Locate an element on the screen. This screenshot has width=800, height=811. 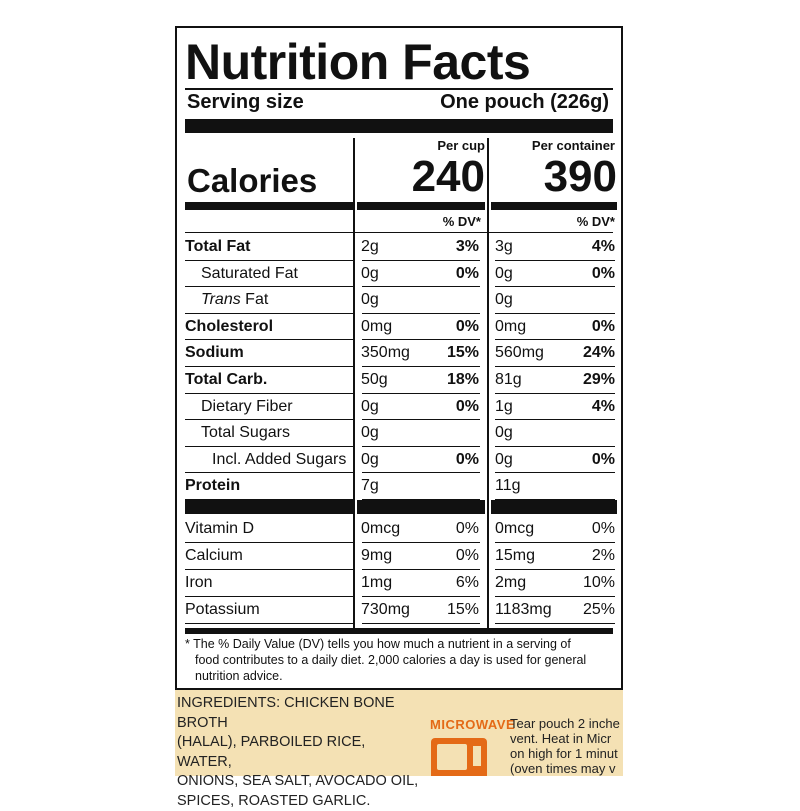
dv-per-container: 2% is located at coordinates (585, 556).